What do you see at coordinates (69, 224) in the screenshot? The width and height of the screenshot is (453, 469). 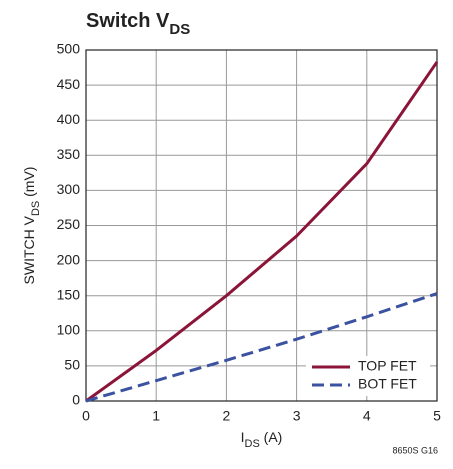 I see `y-tick-label: 250` at bounding box center [69, 224].